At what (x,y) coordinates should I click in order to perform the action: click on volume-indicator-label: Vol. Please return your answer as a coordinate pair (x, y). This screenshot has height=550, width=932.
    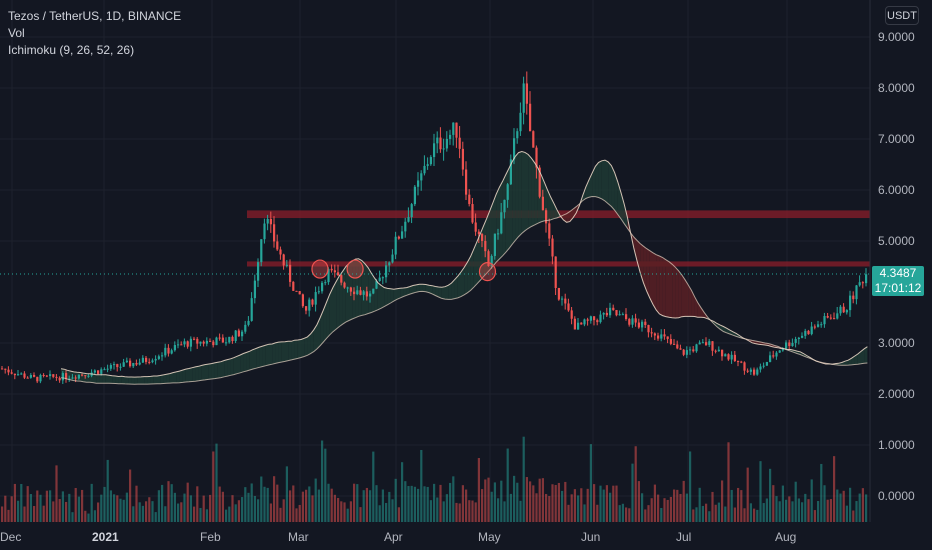
    Looking at the image, I should click on (16, 33).